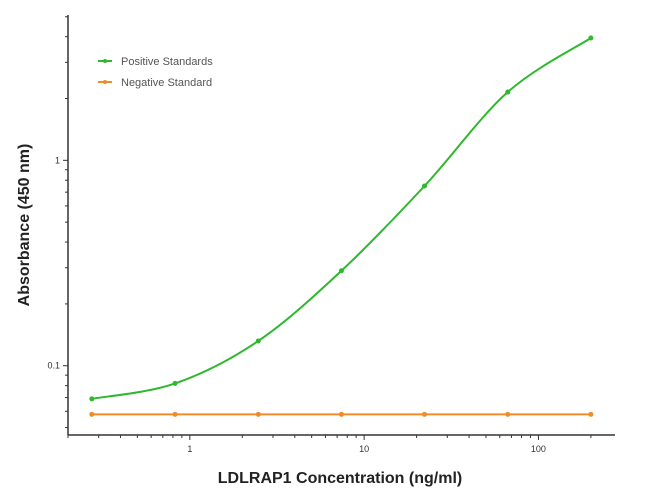  What do you see at coordinates (538, 449) in the screenshot?
I see `x-tick-label: 100` at bounding box center [538, 449].